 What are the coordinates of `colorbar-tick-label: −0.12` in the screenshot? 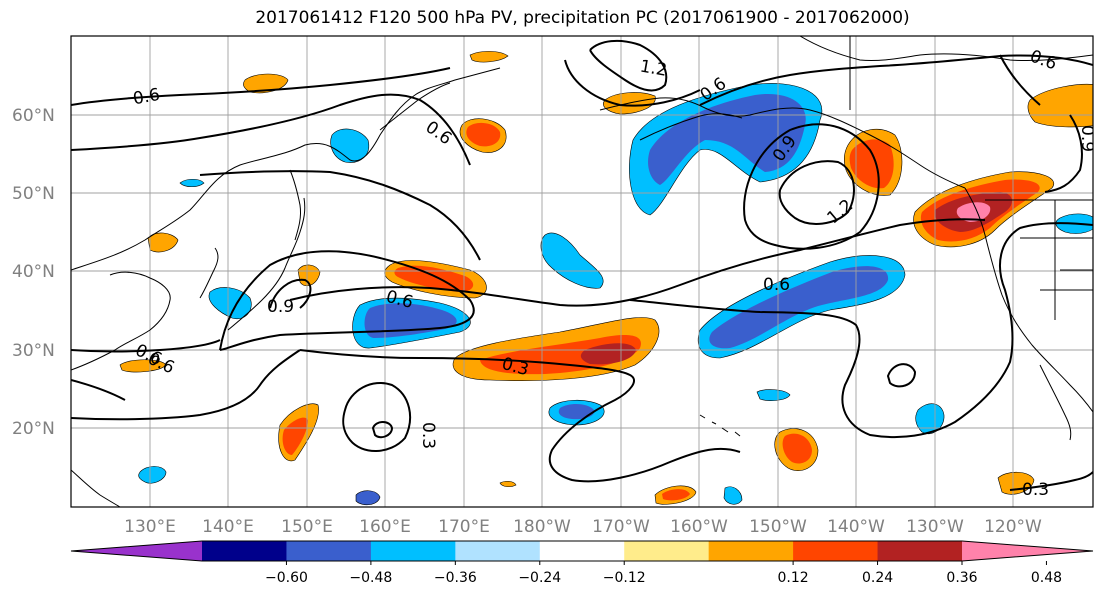 It's located at (624, 578).